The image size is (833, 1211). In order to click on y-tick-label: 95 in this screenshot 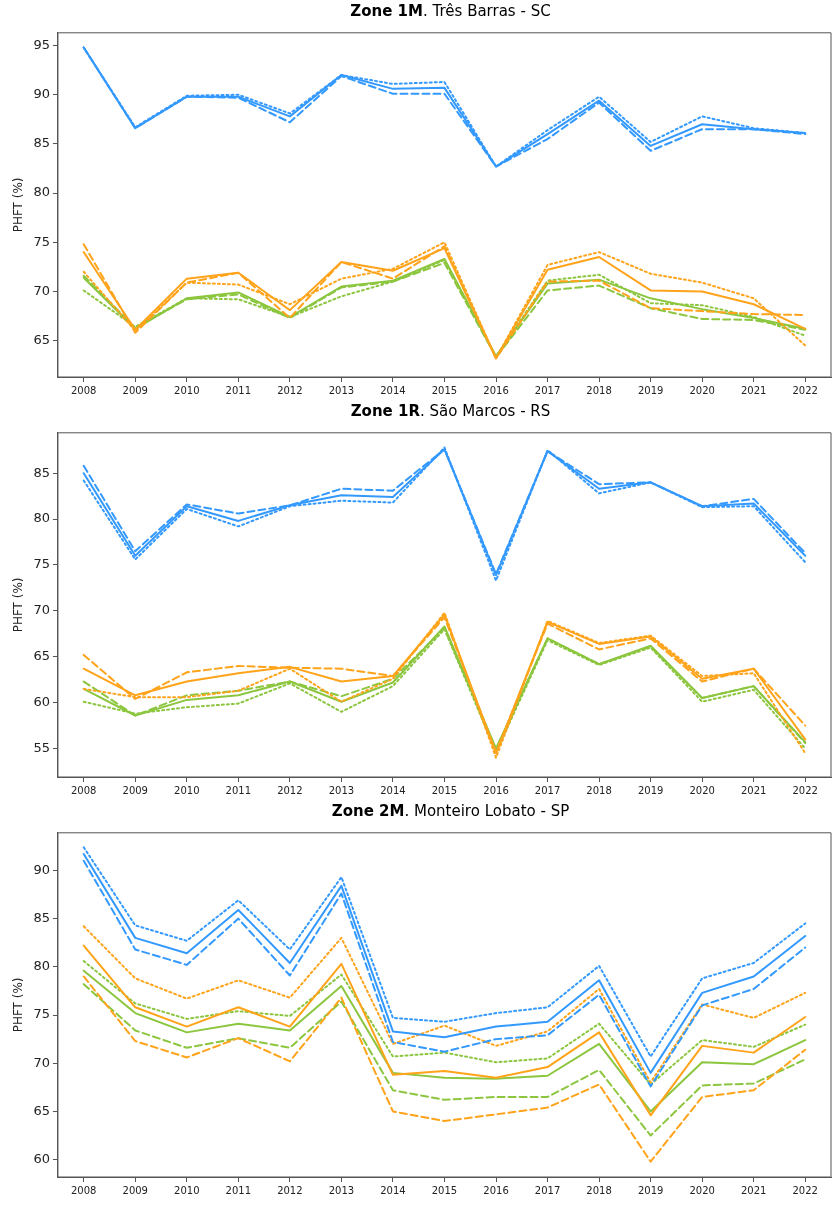, I will do `click(41, 44)`.